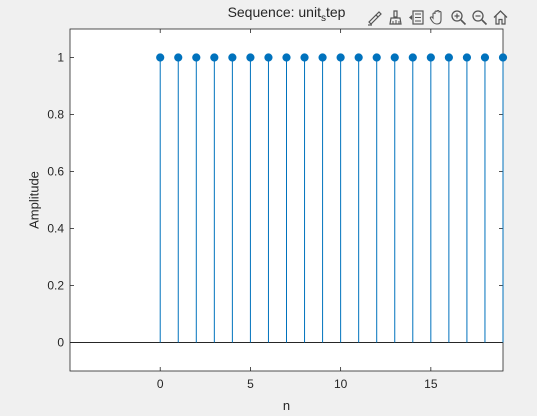 The height and width of the screenshot is (416, 537). What do you see at coordinates (341, 384) in the screenshot?
I see `x-tick-label: 10` at bounding box center [341, 384].